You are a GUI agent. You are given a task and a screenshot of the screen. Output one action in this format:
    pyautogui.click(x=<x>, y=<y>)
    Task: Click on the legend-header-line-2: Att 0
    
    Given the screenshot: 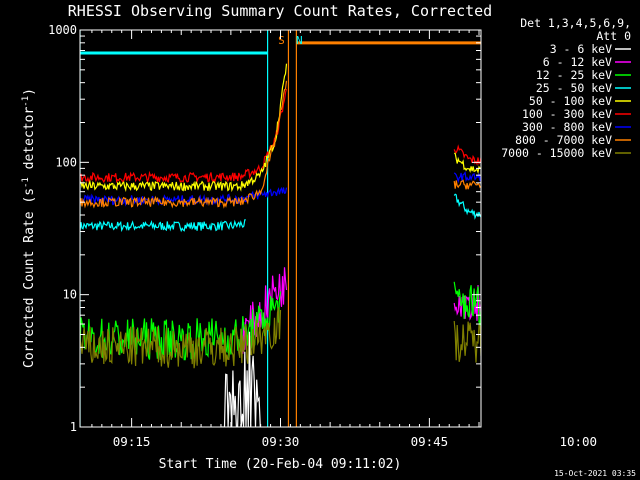 What is the action you would take?
    pyautogui.click(x=613, y=36)
    